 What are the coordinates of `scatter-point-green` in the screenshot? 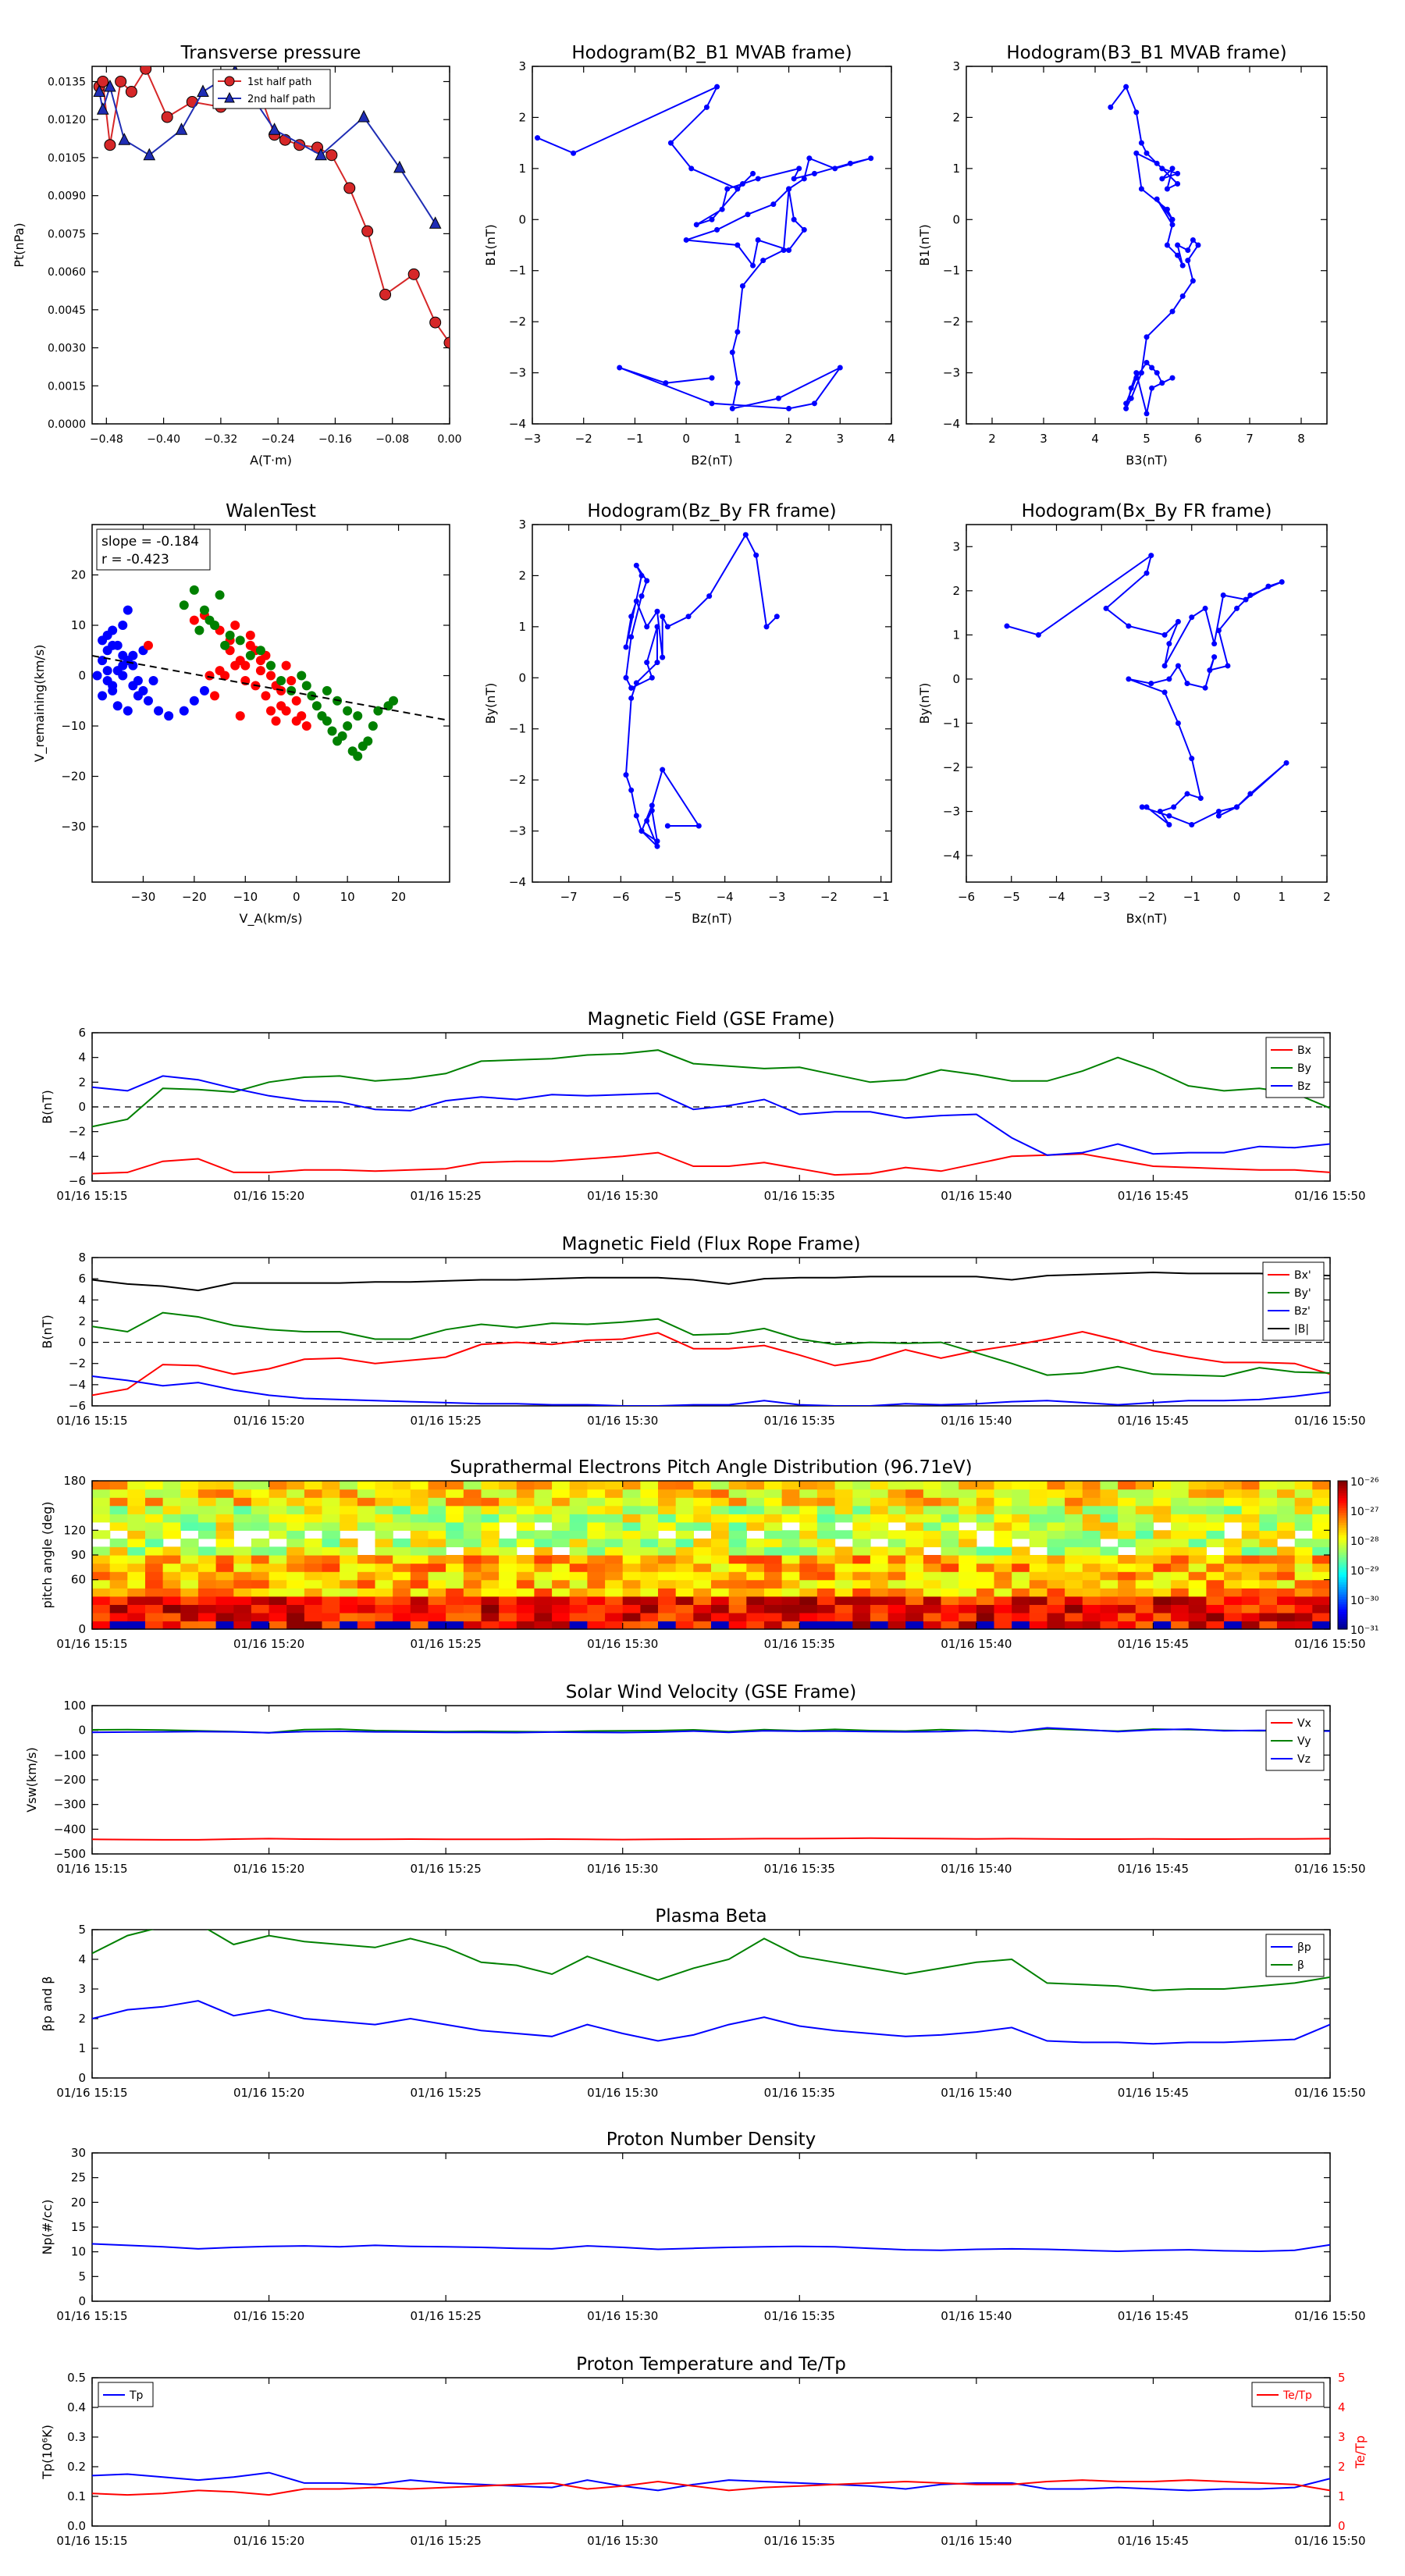 It's located at (373, 726).